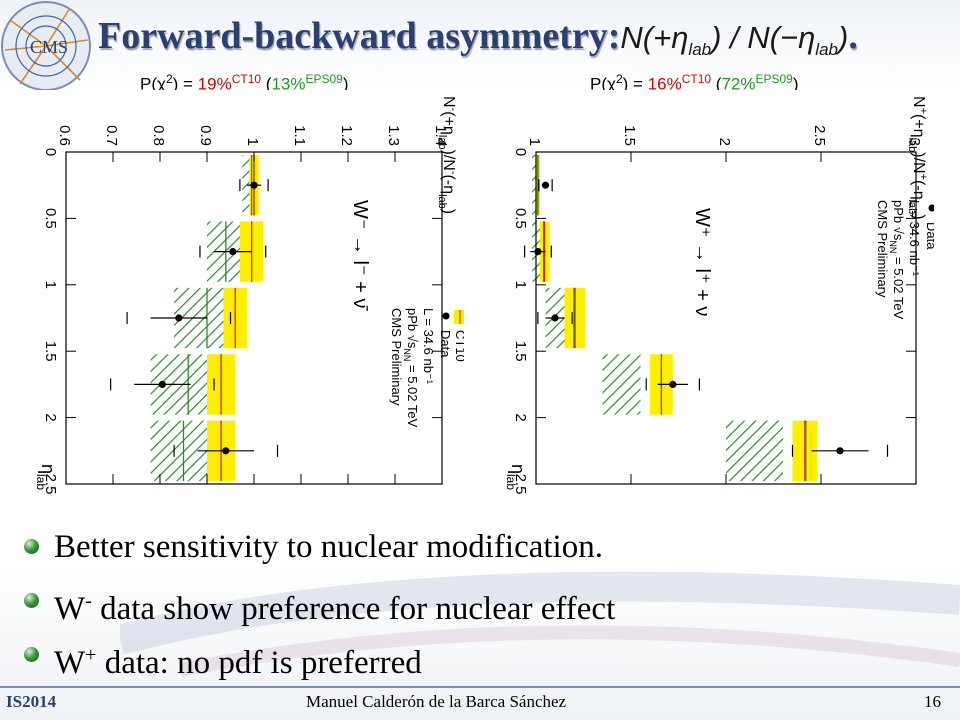 The width and height of the screenshot is (960, 720). Describe the element at coordinates (346, 135) in the screenshot. I see `ratio-axis-tick-label: 1.2` at that location.